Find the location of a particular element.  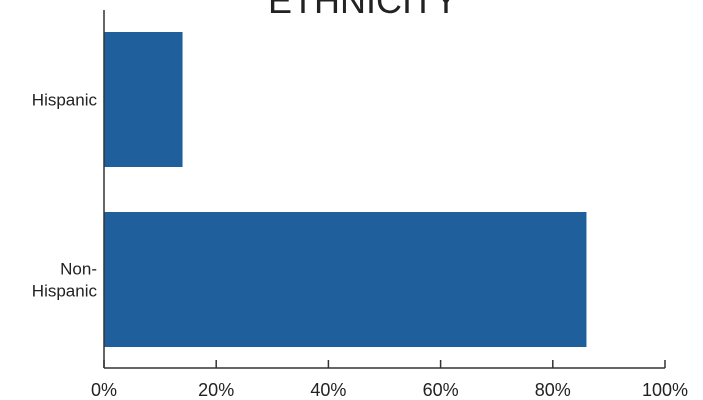

category-label-hispanic: Hispanic is located at coordinates (65, 100).